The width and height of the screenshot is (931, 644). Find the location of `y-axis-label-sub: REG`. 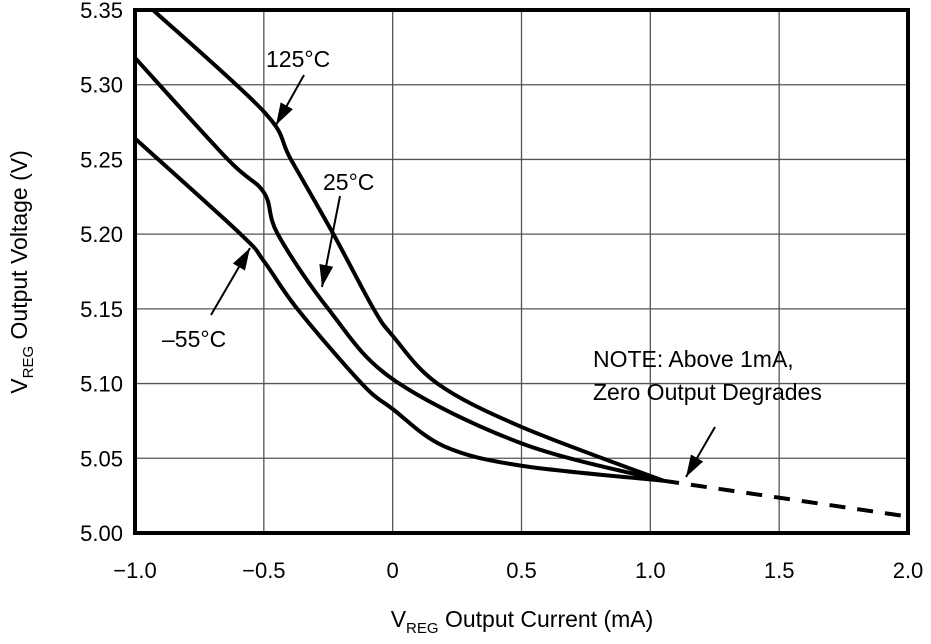

y-axis-label-sub: REG is located at coordinates (28, 362).